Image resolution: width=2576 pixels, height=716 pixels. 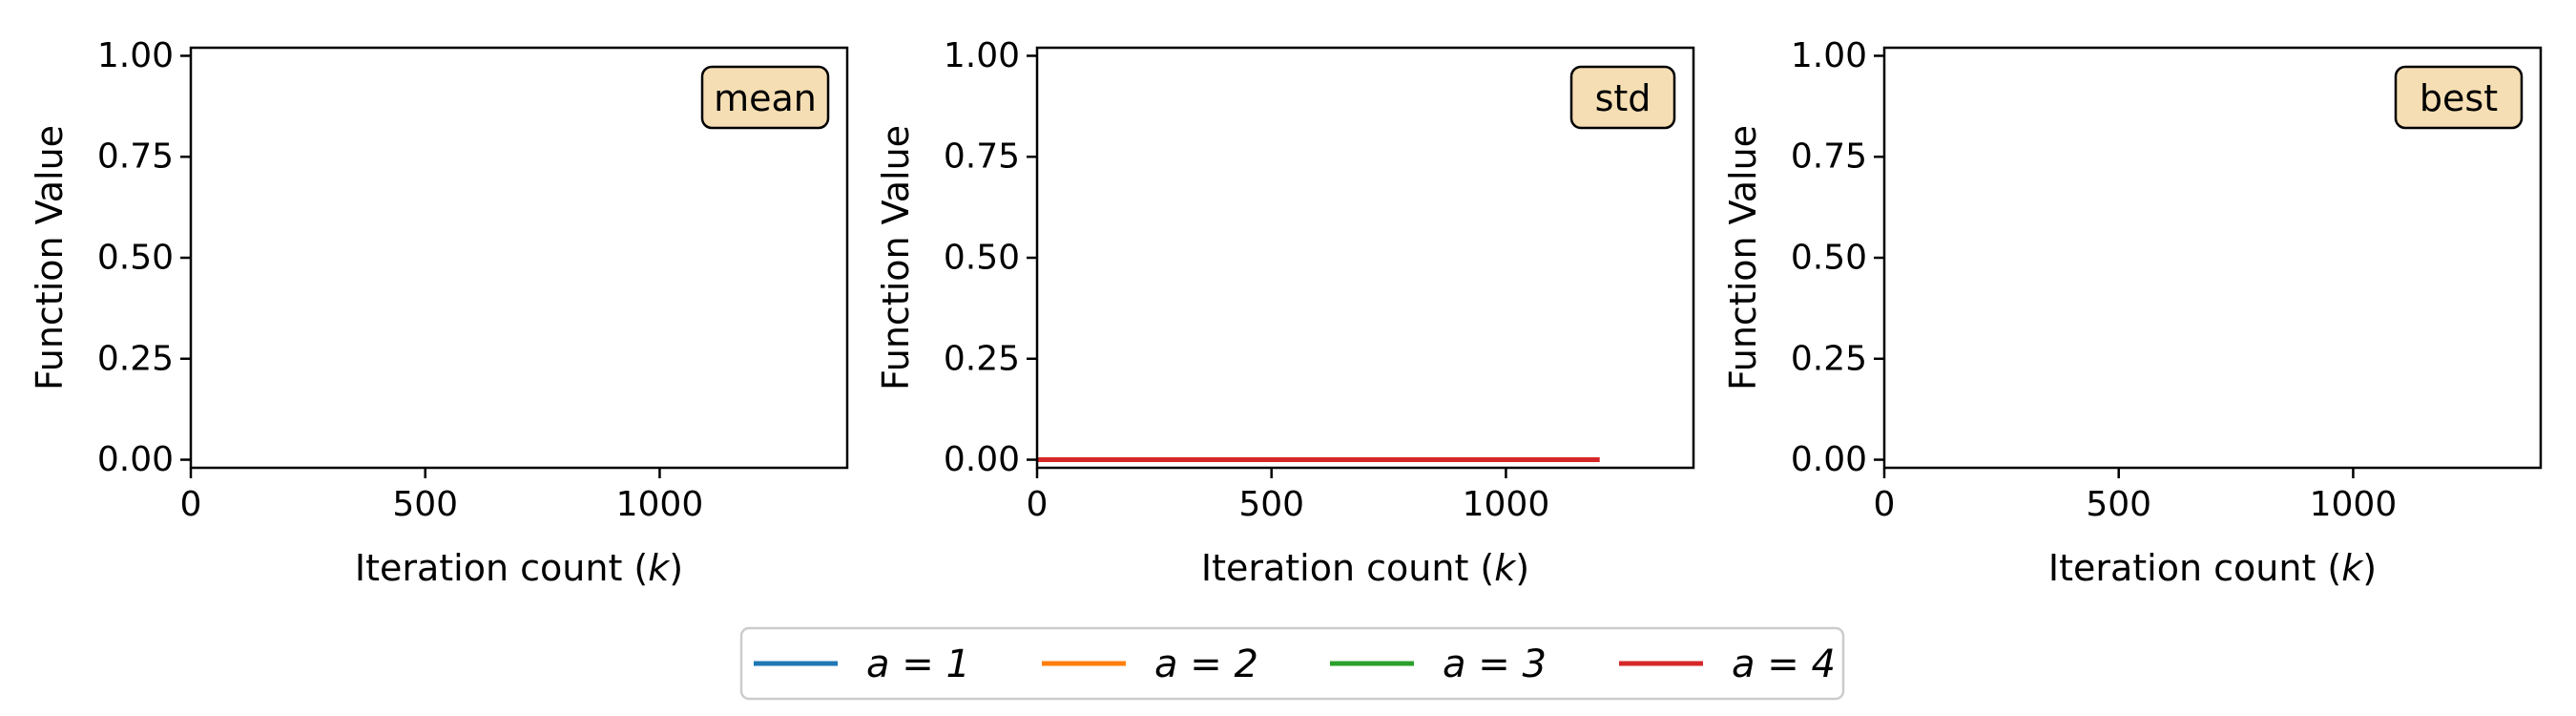 I want to click on stat-badge-label: best, so click(x=2459, y=98).